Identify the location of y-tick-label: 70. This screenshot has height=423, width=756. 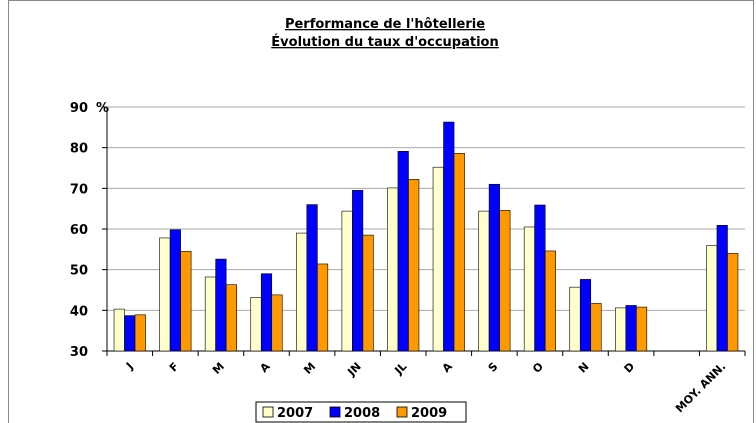
(79, 189).